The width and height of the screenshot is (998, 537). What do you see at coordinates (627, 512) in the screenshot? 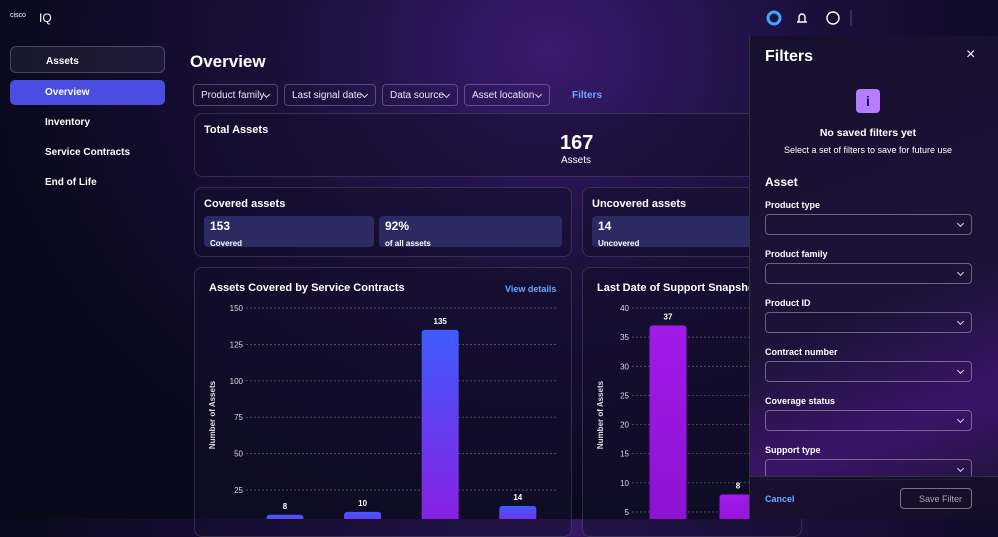
I see `y-tick-label: 5` at bounding box center [627, 512].